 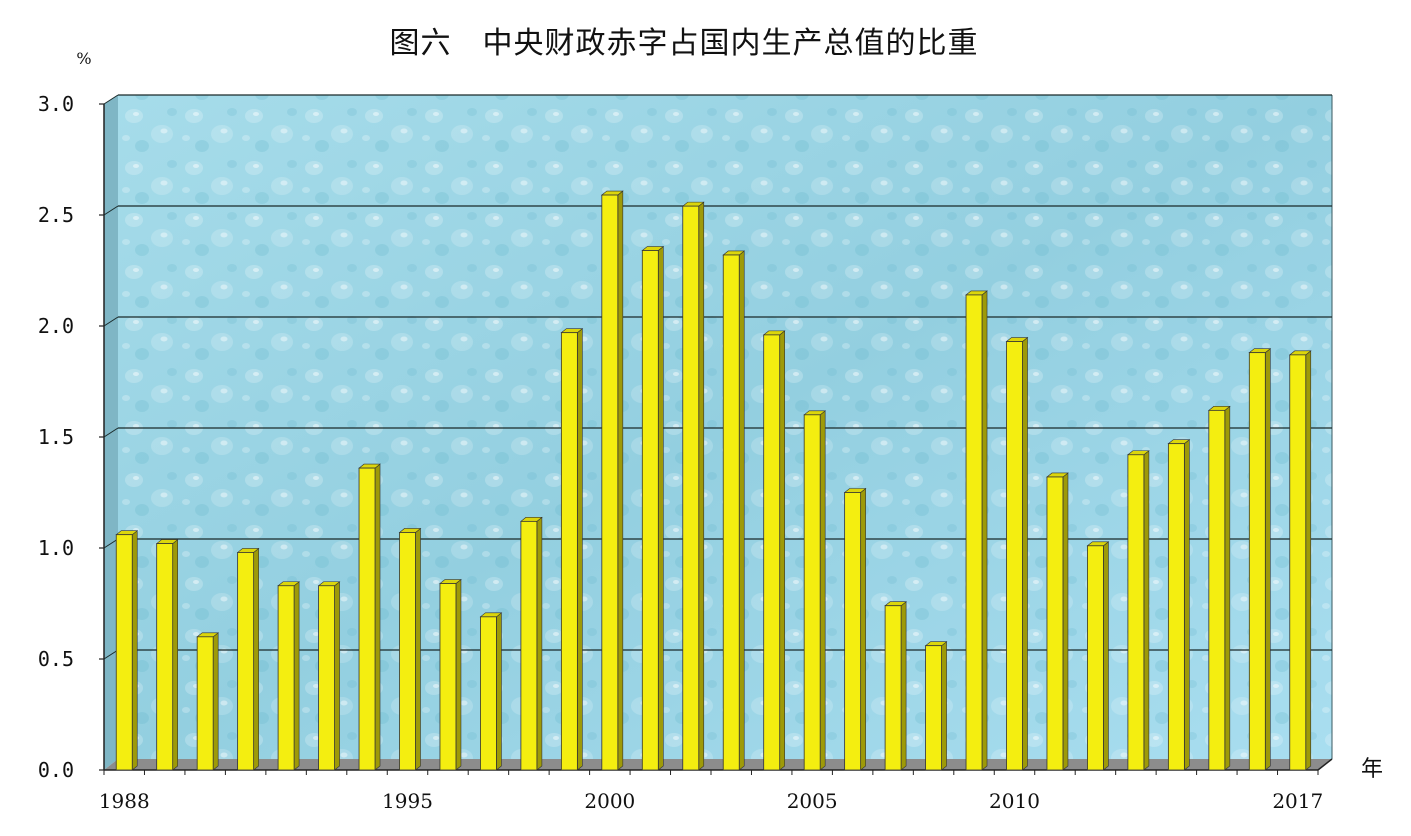 I want to click on bar-2017, so click(x=1300, y=560).